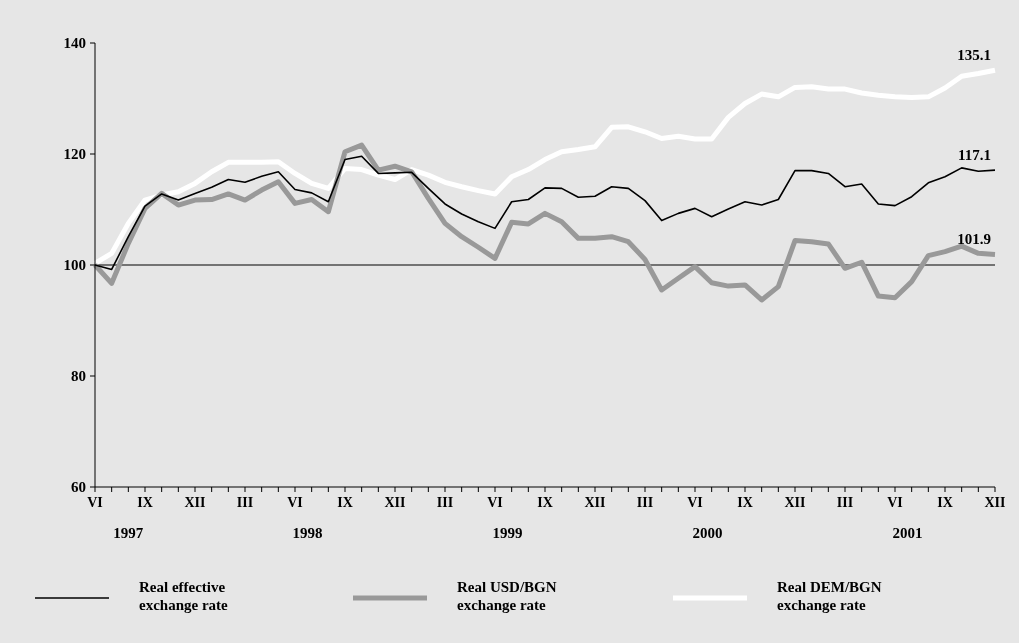 The height and width of the screenshot is (643, 1019). I want to click on text: 1997, so click(128, 533).